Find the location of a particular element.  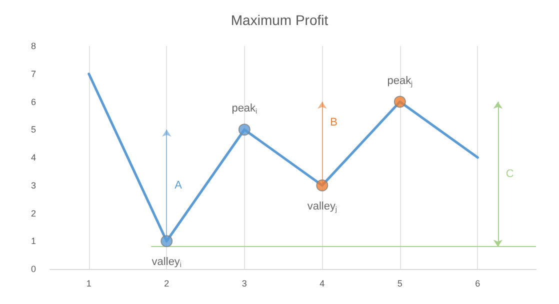

annotation: A is located at coordinates (178, 185).